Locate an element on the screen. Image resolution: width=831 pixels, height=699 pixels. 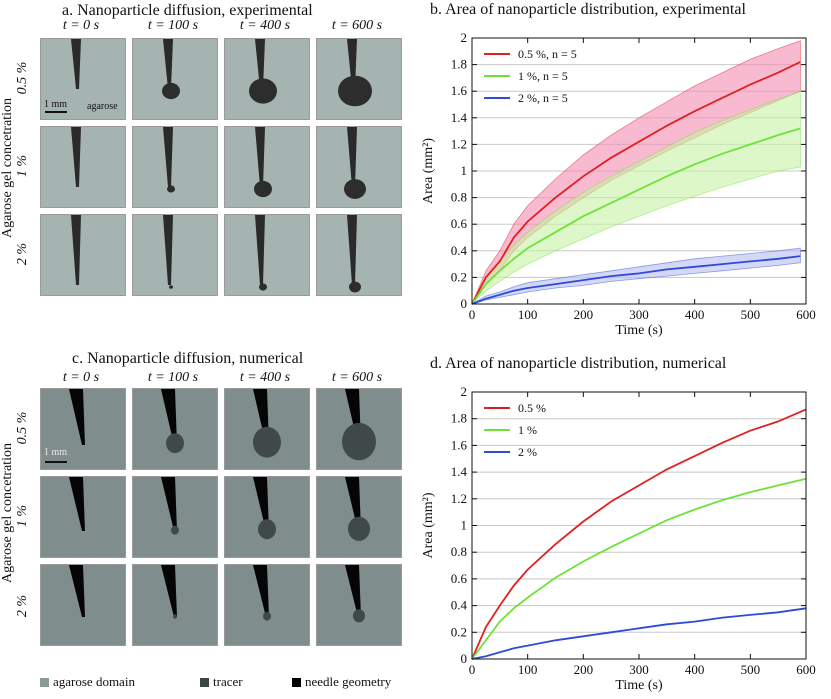
panel-c-row-2: 2 % is located at coordinates (22, 606).